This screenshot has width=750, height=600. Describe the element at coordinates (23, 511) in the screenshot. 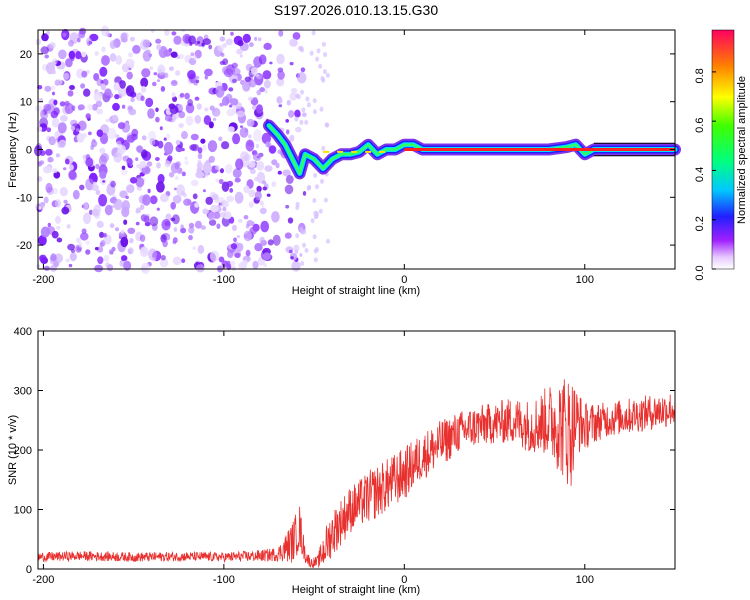

I see `snr-y-tick-label: 100` at that location.